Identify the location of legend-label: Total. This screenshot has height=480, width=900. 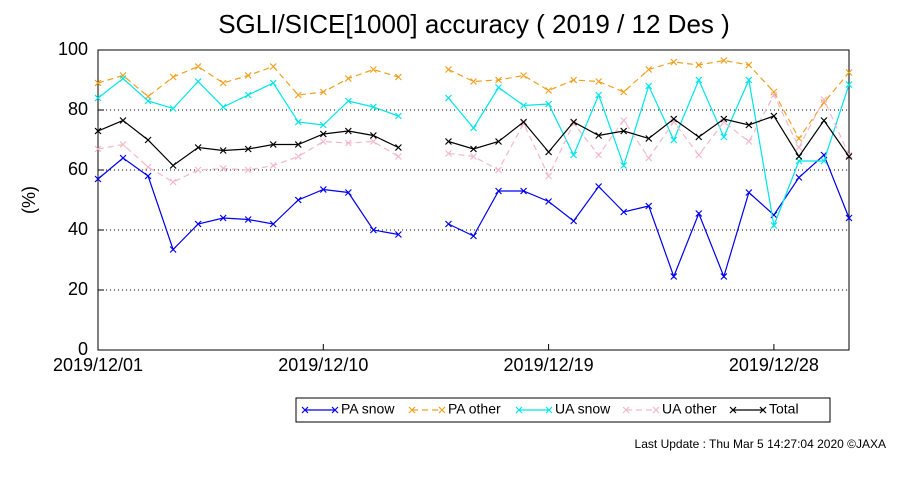
(784, 409).